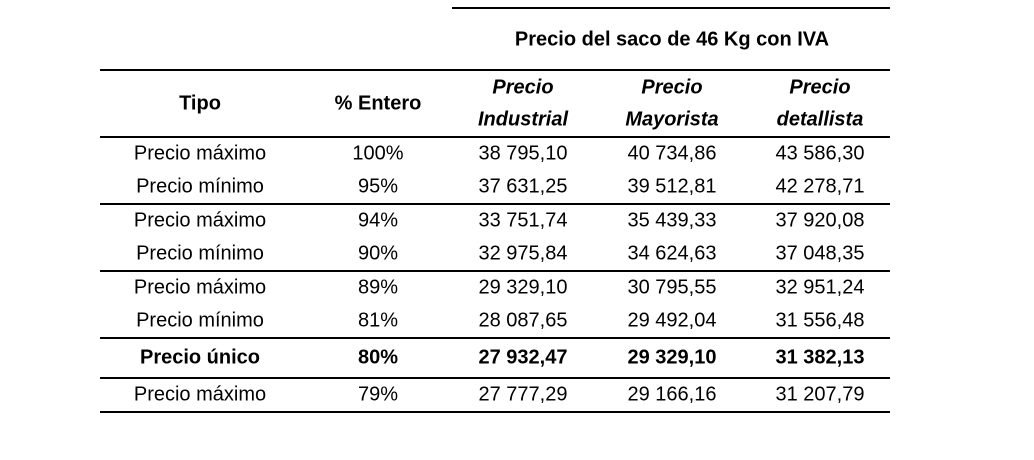 The width and height of the screenshot is (1034, 460). What do you see at coordinates (200, 357) in the screenshot?
I see `cell: Precio único` at bounding box center [200, 357].